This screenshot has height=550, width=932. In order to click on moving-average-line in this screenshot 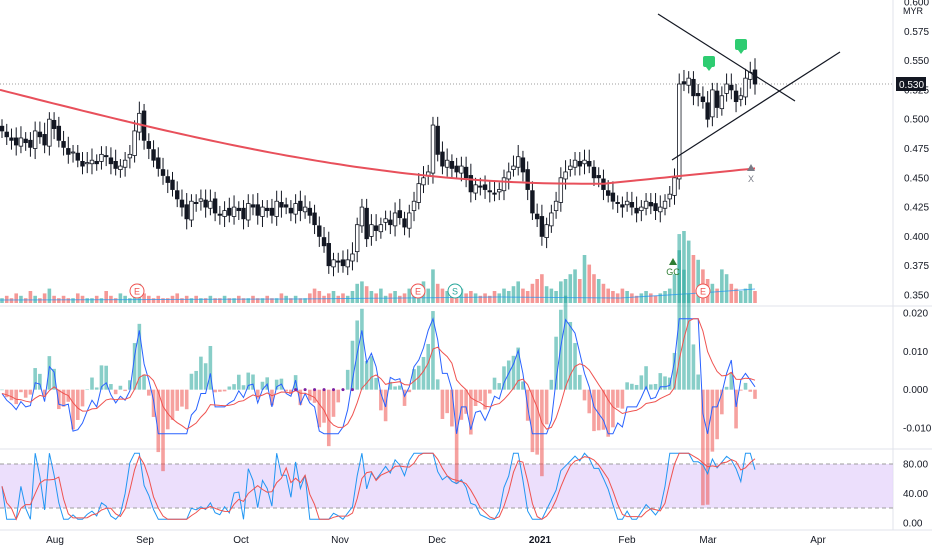, I will do `click(378, 136)`.